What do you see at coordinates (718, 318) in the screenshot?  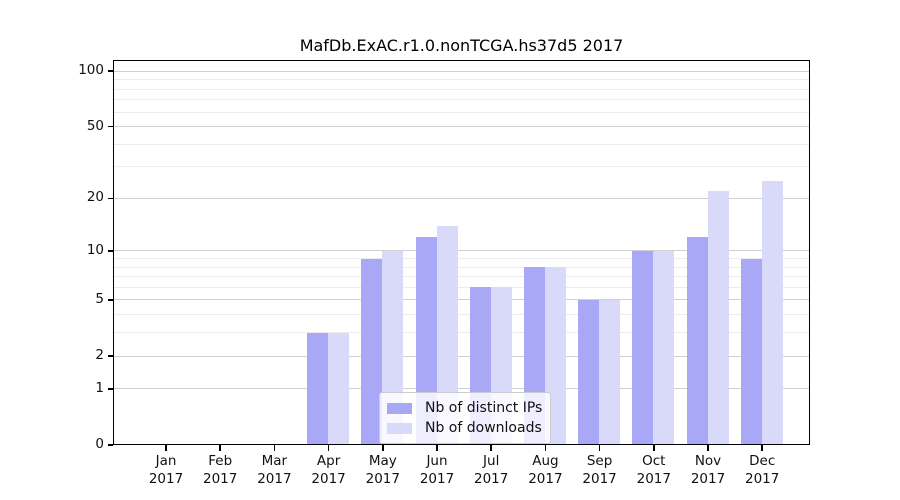 I see `bar-downloads-nov` at bounding box center [718, 318].